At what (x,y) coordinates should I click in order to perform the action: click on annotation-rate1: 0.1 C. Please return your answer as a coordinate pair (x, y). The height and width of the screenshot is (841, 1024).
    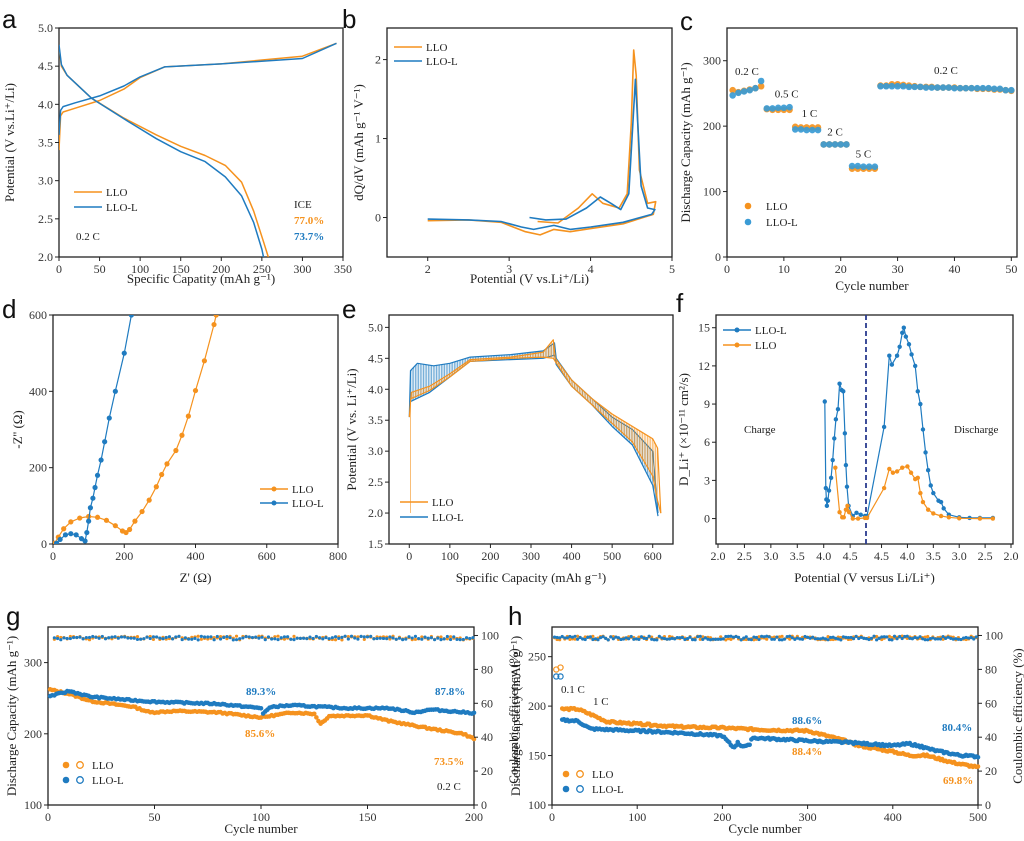
    Looking at the image, I should click on (573, 690).